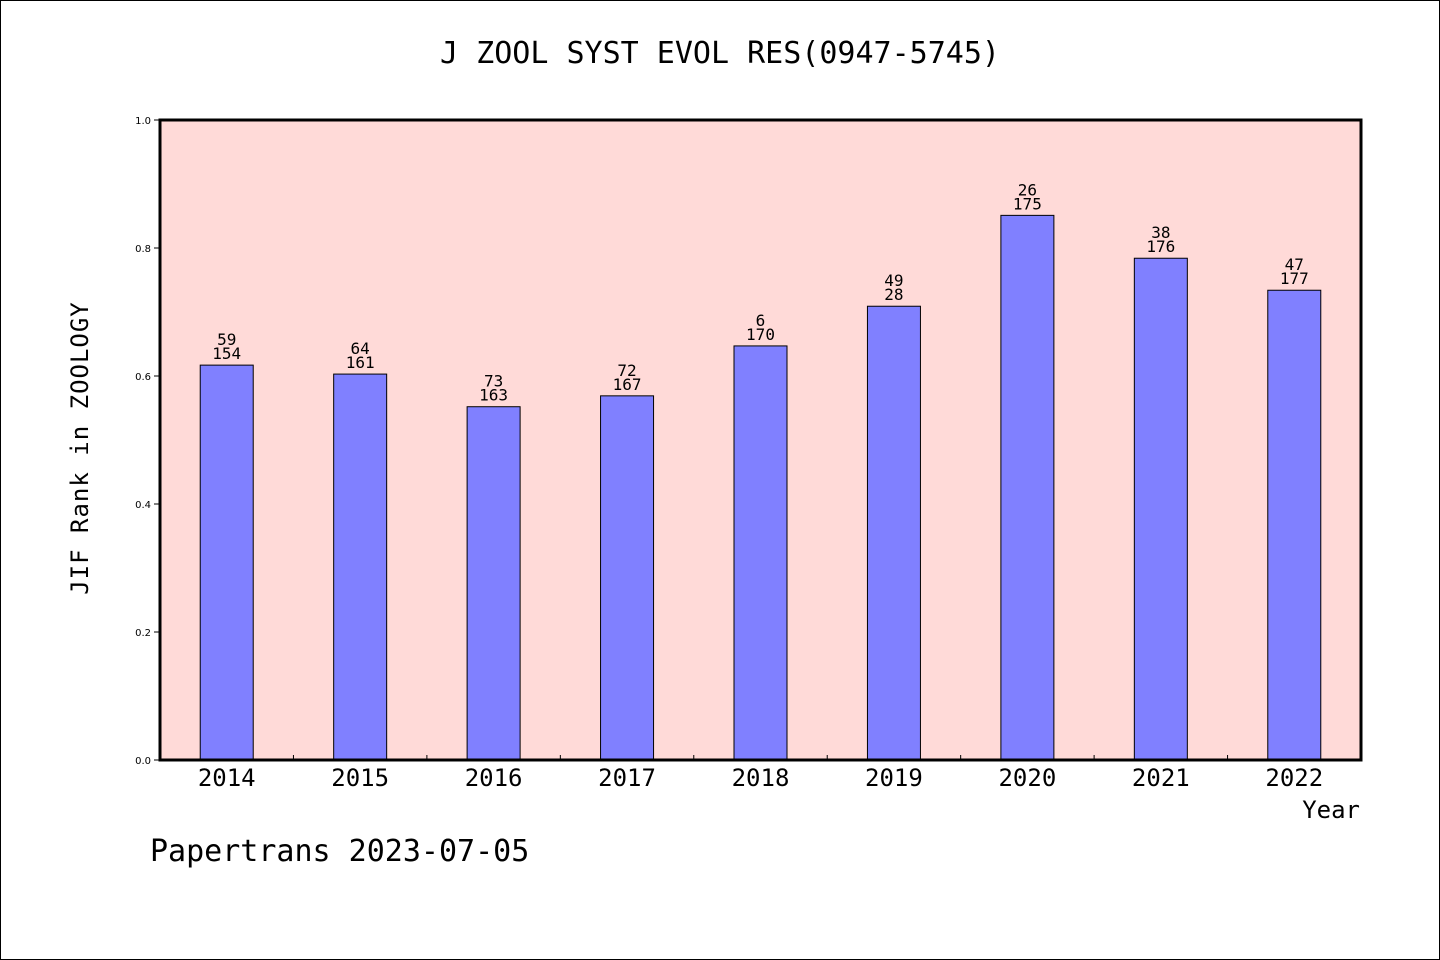 This screenshot has height=960, width=1440. What do you see at coordinates (627, 384) in the screenshot?
I see `bar-label-total: 167` at bounding box center [627, 384].